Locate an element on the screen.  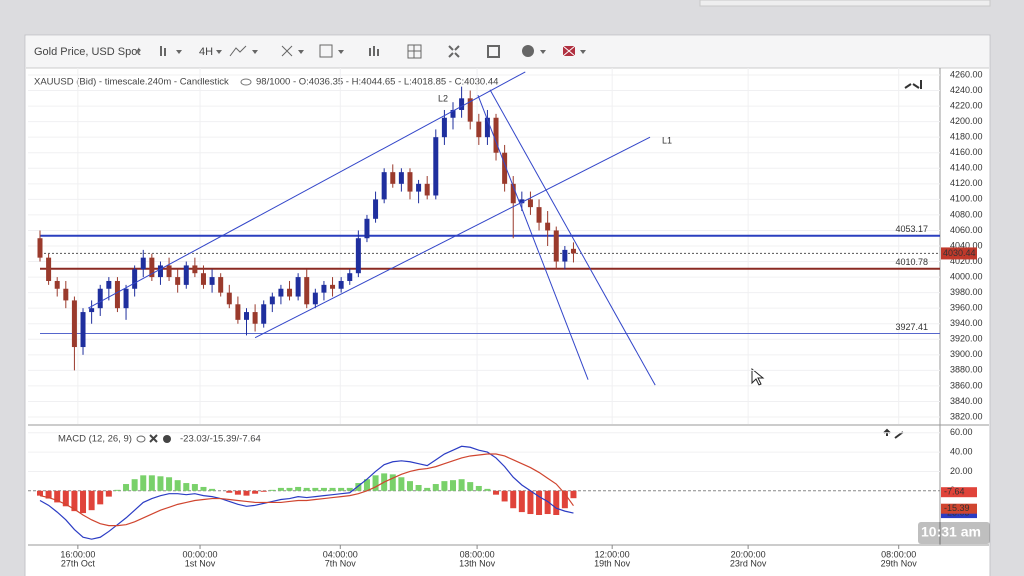
y-tick-label: 4240.00 is located at coordinates (966, 90).